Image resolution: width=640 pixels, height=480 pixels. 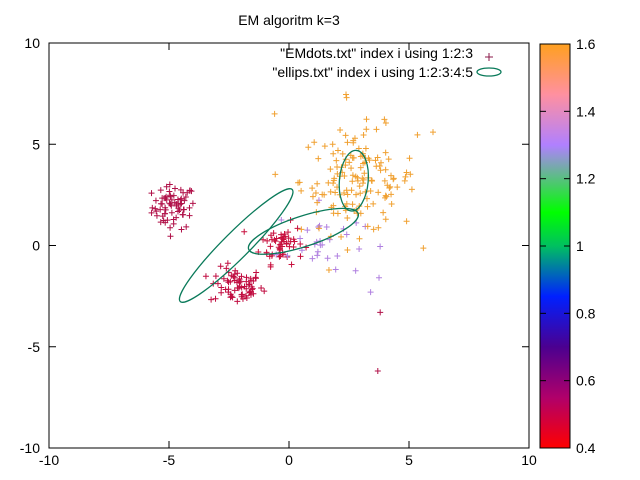 What do you see at coordinates (568, 246) in the screenshot?
I see `colorbar-ticks: 0.4 0.6 0.8 1 1.2 1.4 1.6` at bounding box center [568, 246].